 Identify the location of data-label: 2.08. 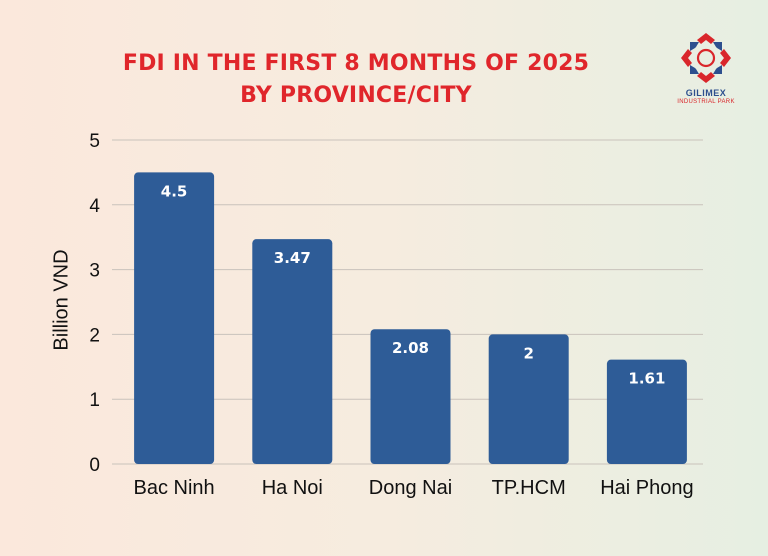
(410, 348).